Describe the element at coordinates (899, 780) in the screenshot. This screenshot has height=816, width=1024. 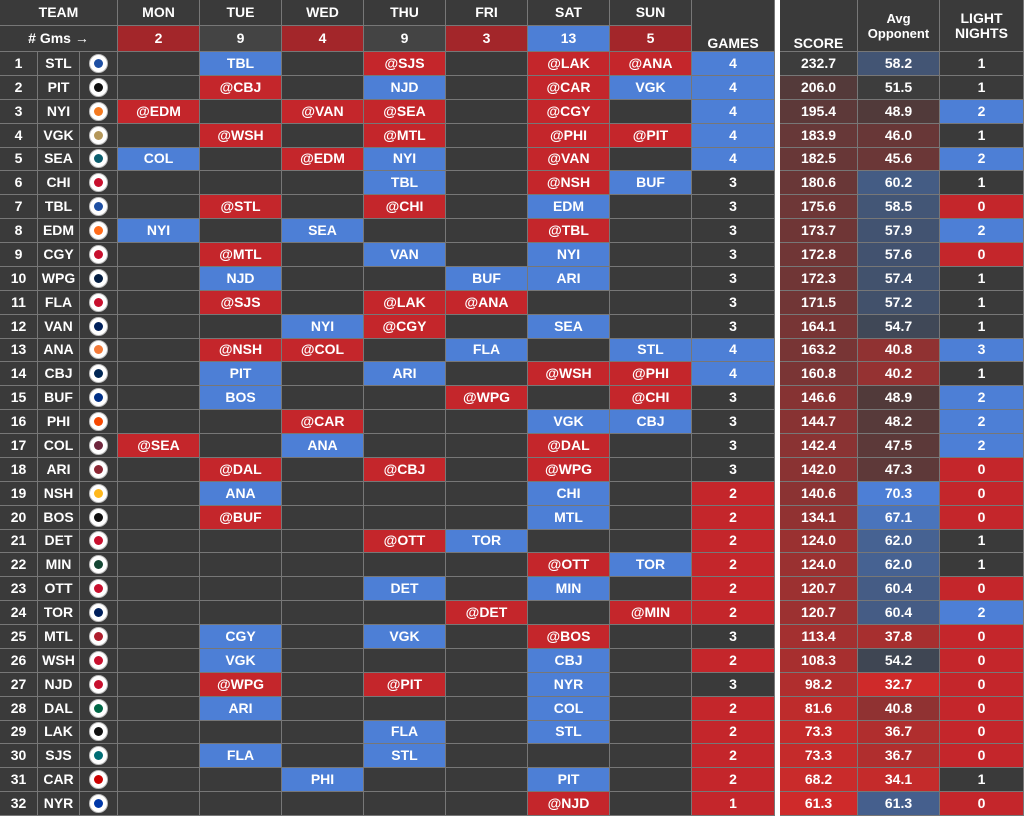
I see `avg-opponent: 34.1` at that location.